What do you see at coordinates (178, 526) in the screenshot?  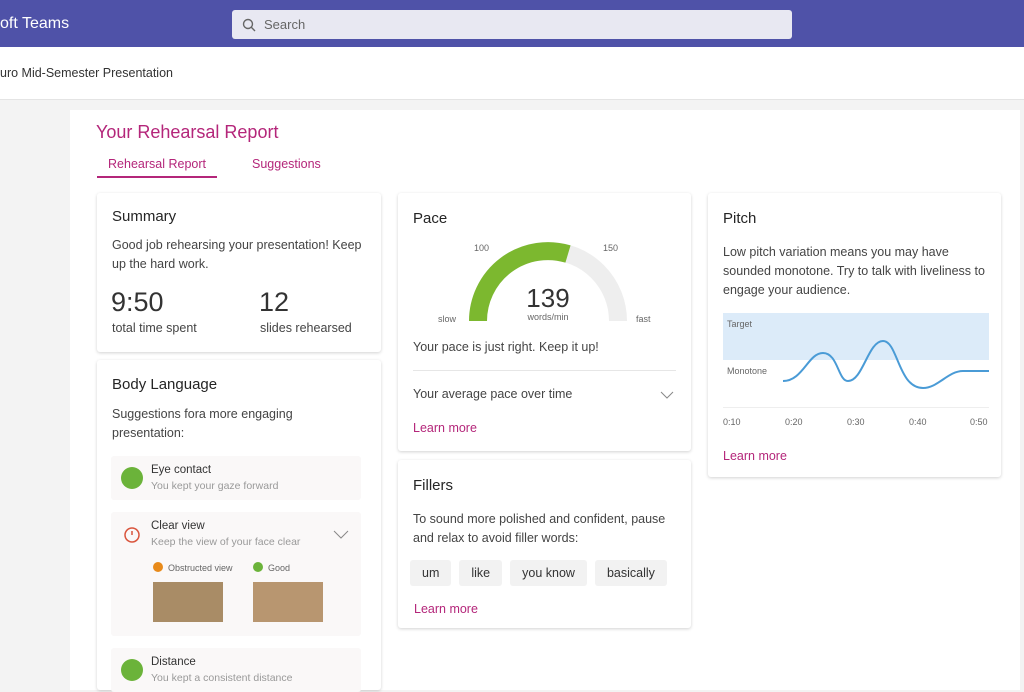 I see `item-title: Clear view` at bounding box center [178, 526].